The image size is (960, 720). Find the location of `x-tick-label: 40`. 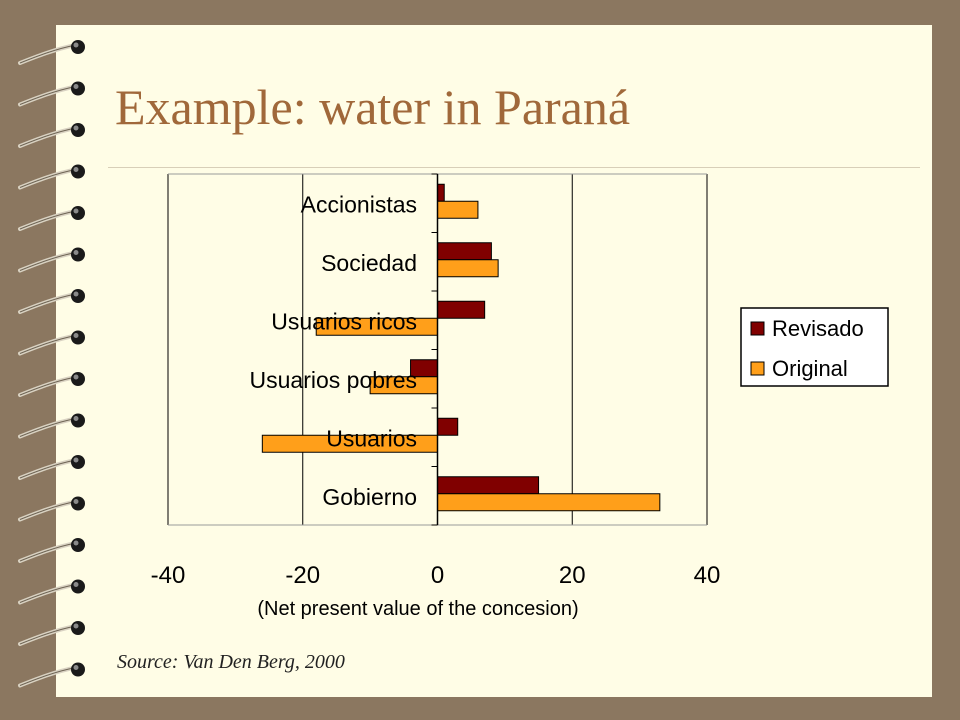

x-tick-label: 40 is located at coordinates (707, 575).